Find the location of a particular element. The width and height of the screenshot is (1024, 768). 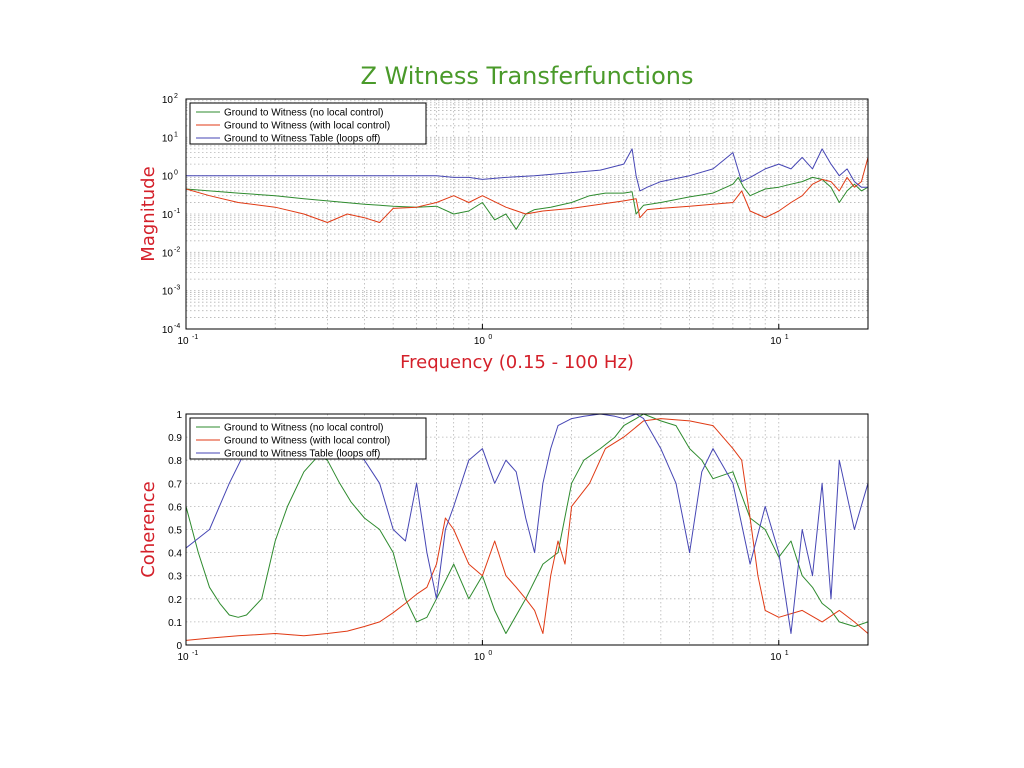

y-tick-label: 0.2 is located at coordinates (175, 600).